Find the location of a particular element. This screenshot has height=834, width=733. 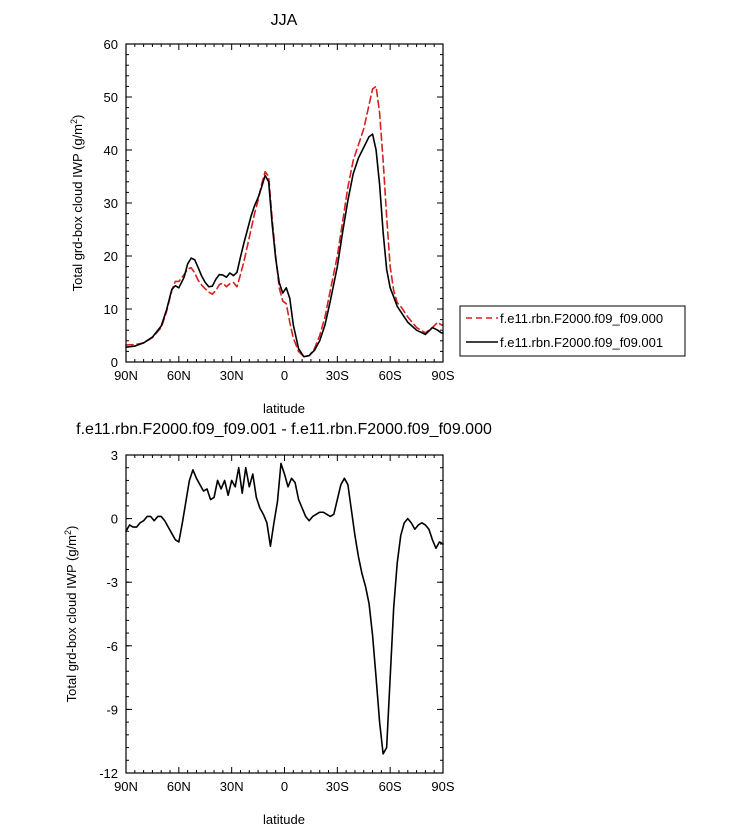

bottom-y-tick-label: 3 is located at coordinates (114, 455).